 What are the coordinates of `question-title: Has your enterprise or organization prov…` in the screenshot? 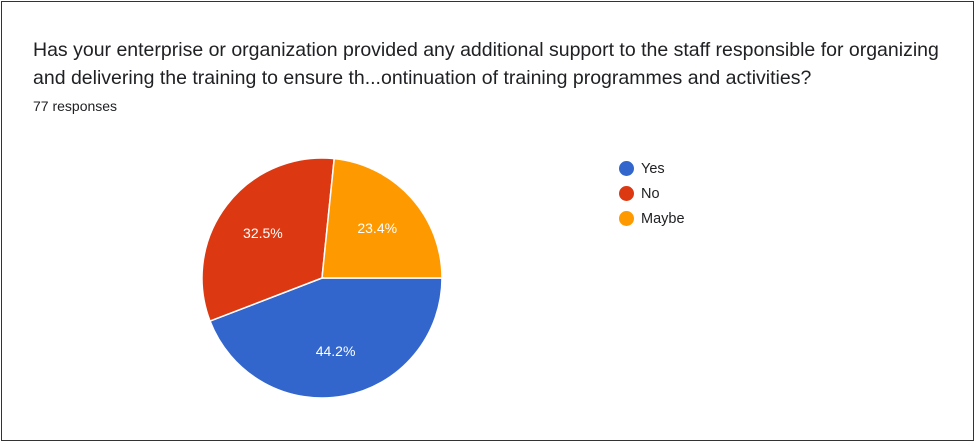 It's located at (486, 64).